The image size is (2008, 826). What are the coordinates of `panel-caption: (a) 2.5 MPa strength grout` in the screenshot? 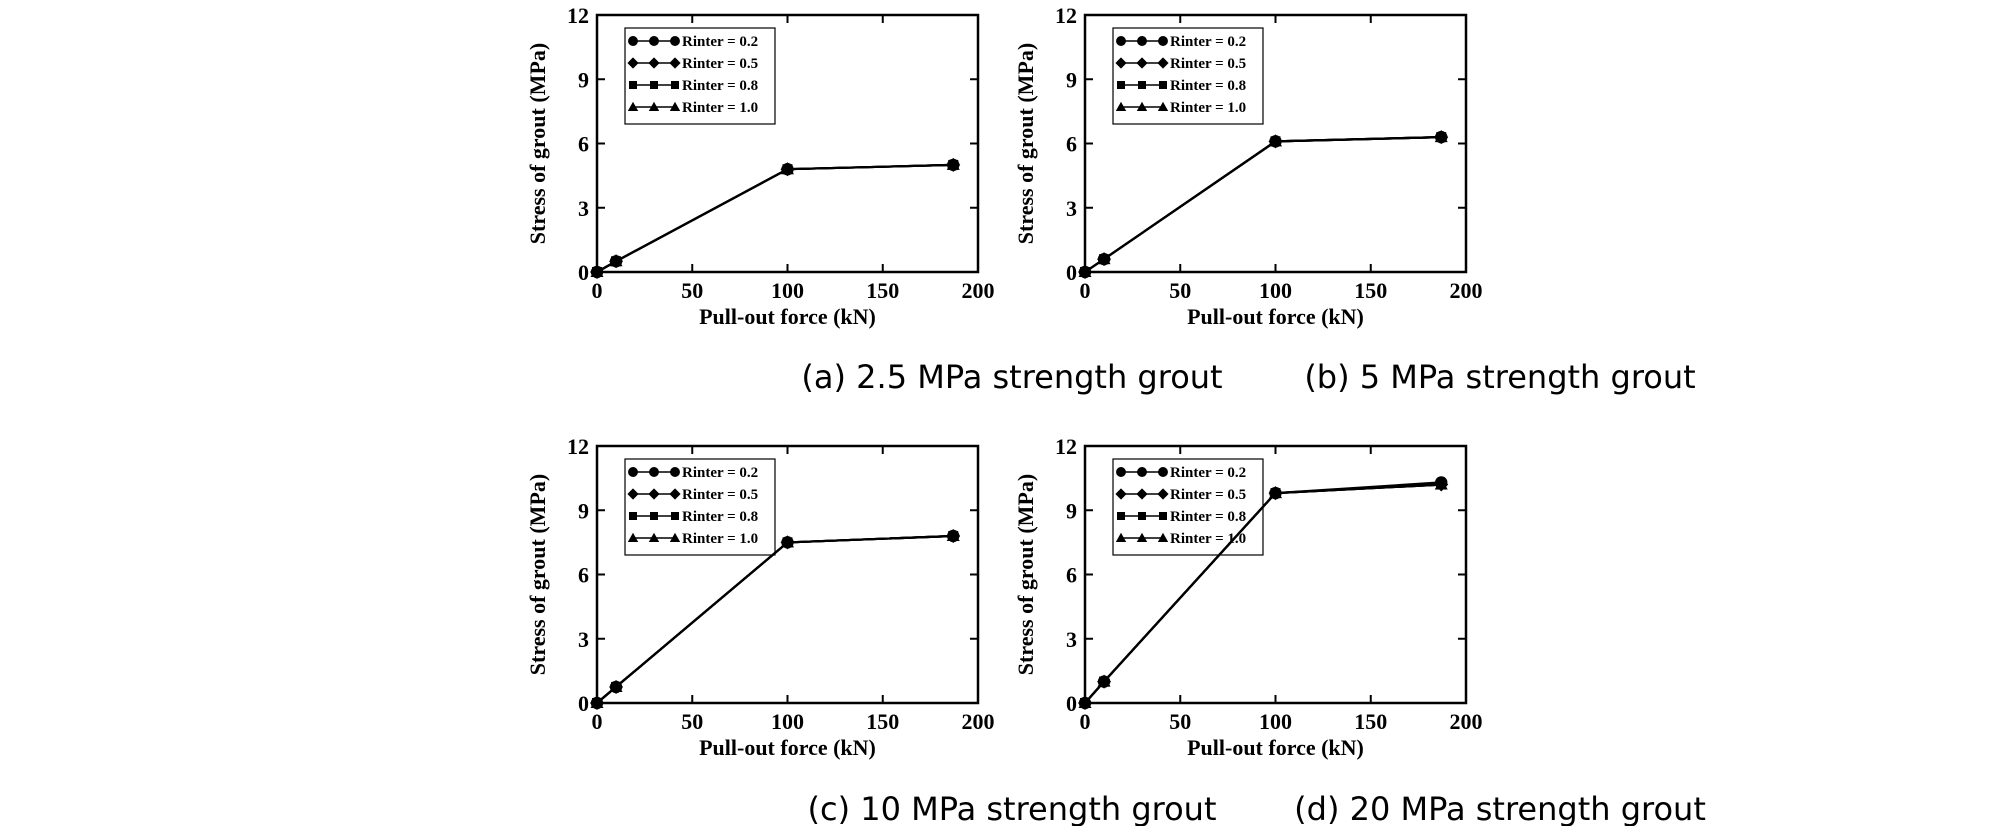 It's located at (1011, 377).